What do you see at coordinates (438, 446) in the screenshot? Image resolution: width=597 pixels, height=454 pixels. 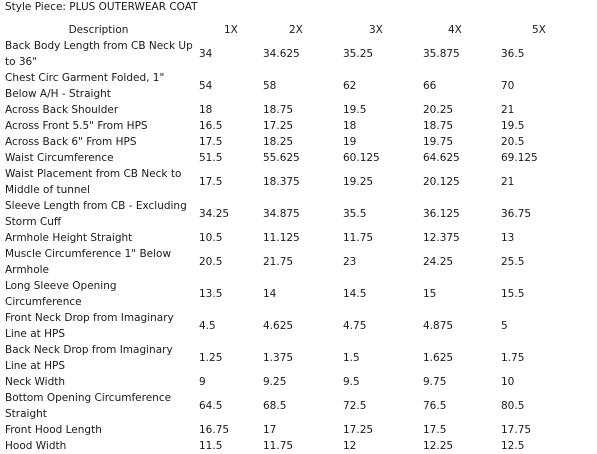 I see `cell-4x: 12.25` at bounding box center [438, 446].